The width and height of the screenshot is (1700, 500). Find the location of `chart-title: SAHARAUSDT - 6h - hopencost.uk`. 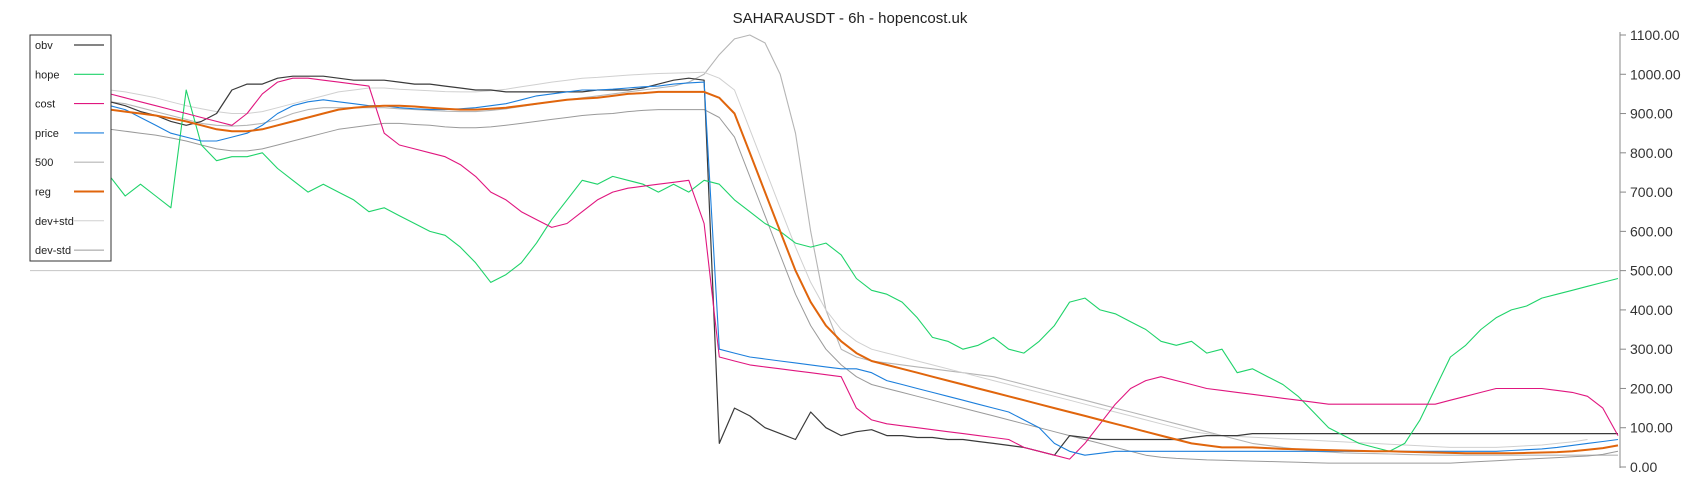

chart-title: SAHARAUSDT - 6h - hopencost.uk is located at coordinates (850, 18).